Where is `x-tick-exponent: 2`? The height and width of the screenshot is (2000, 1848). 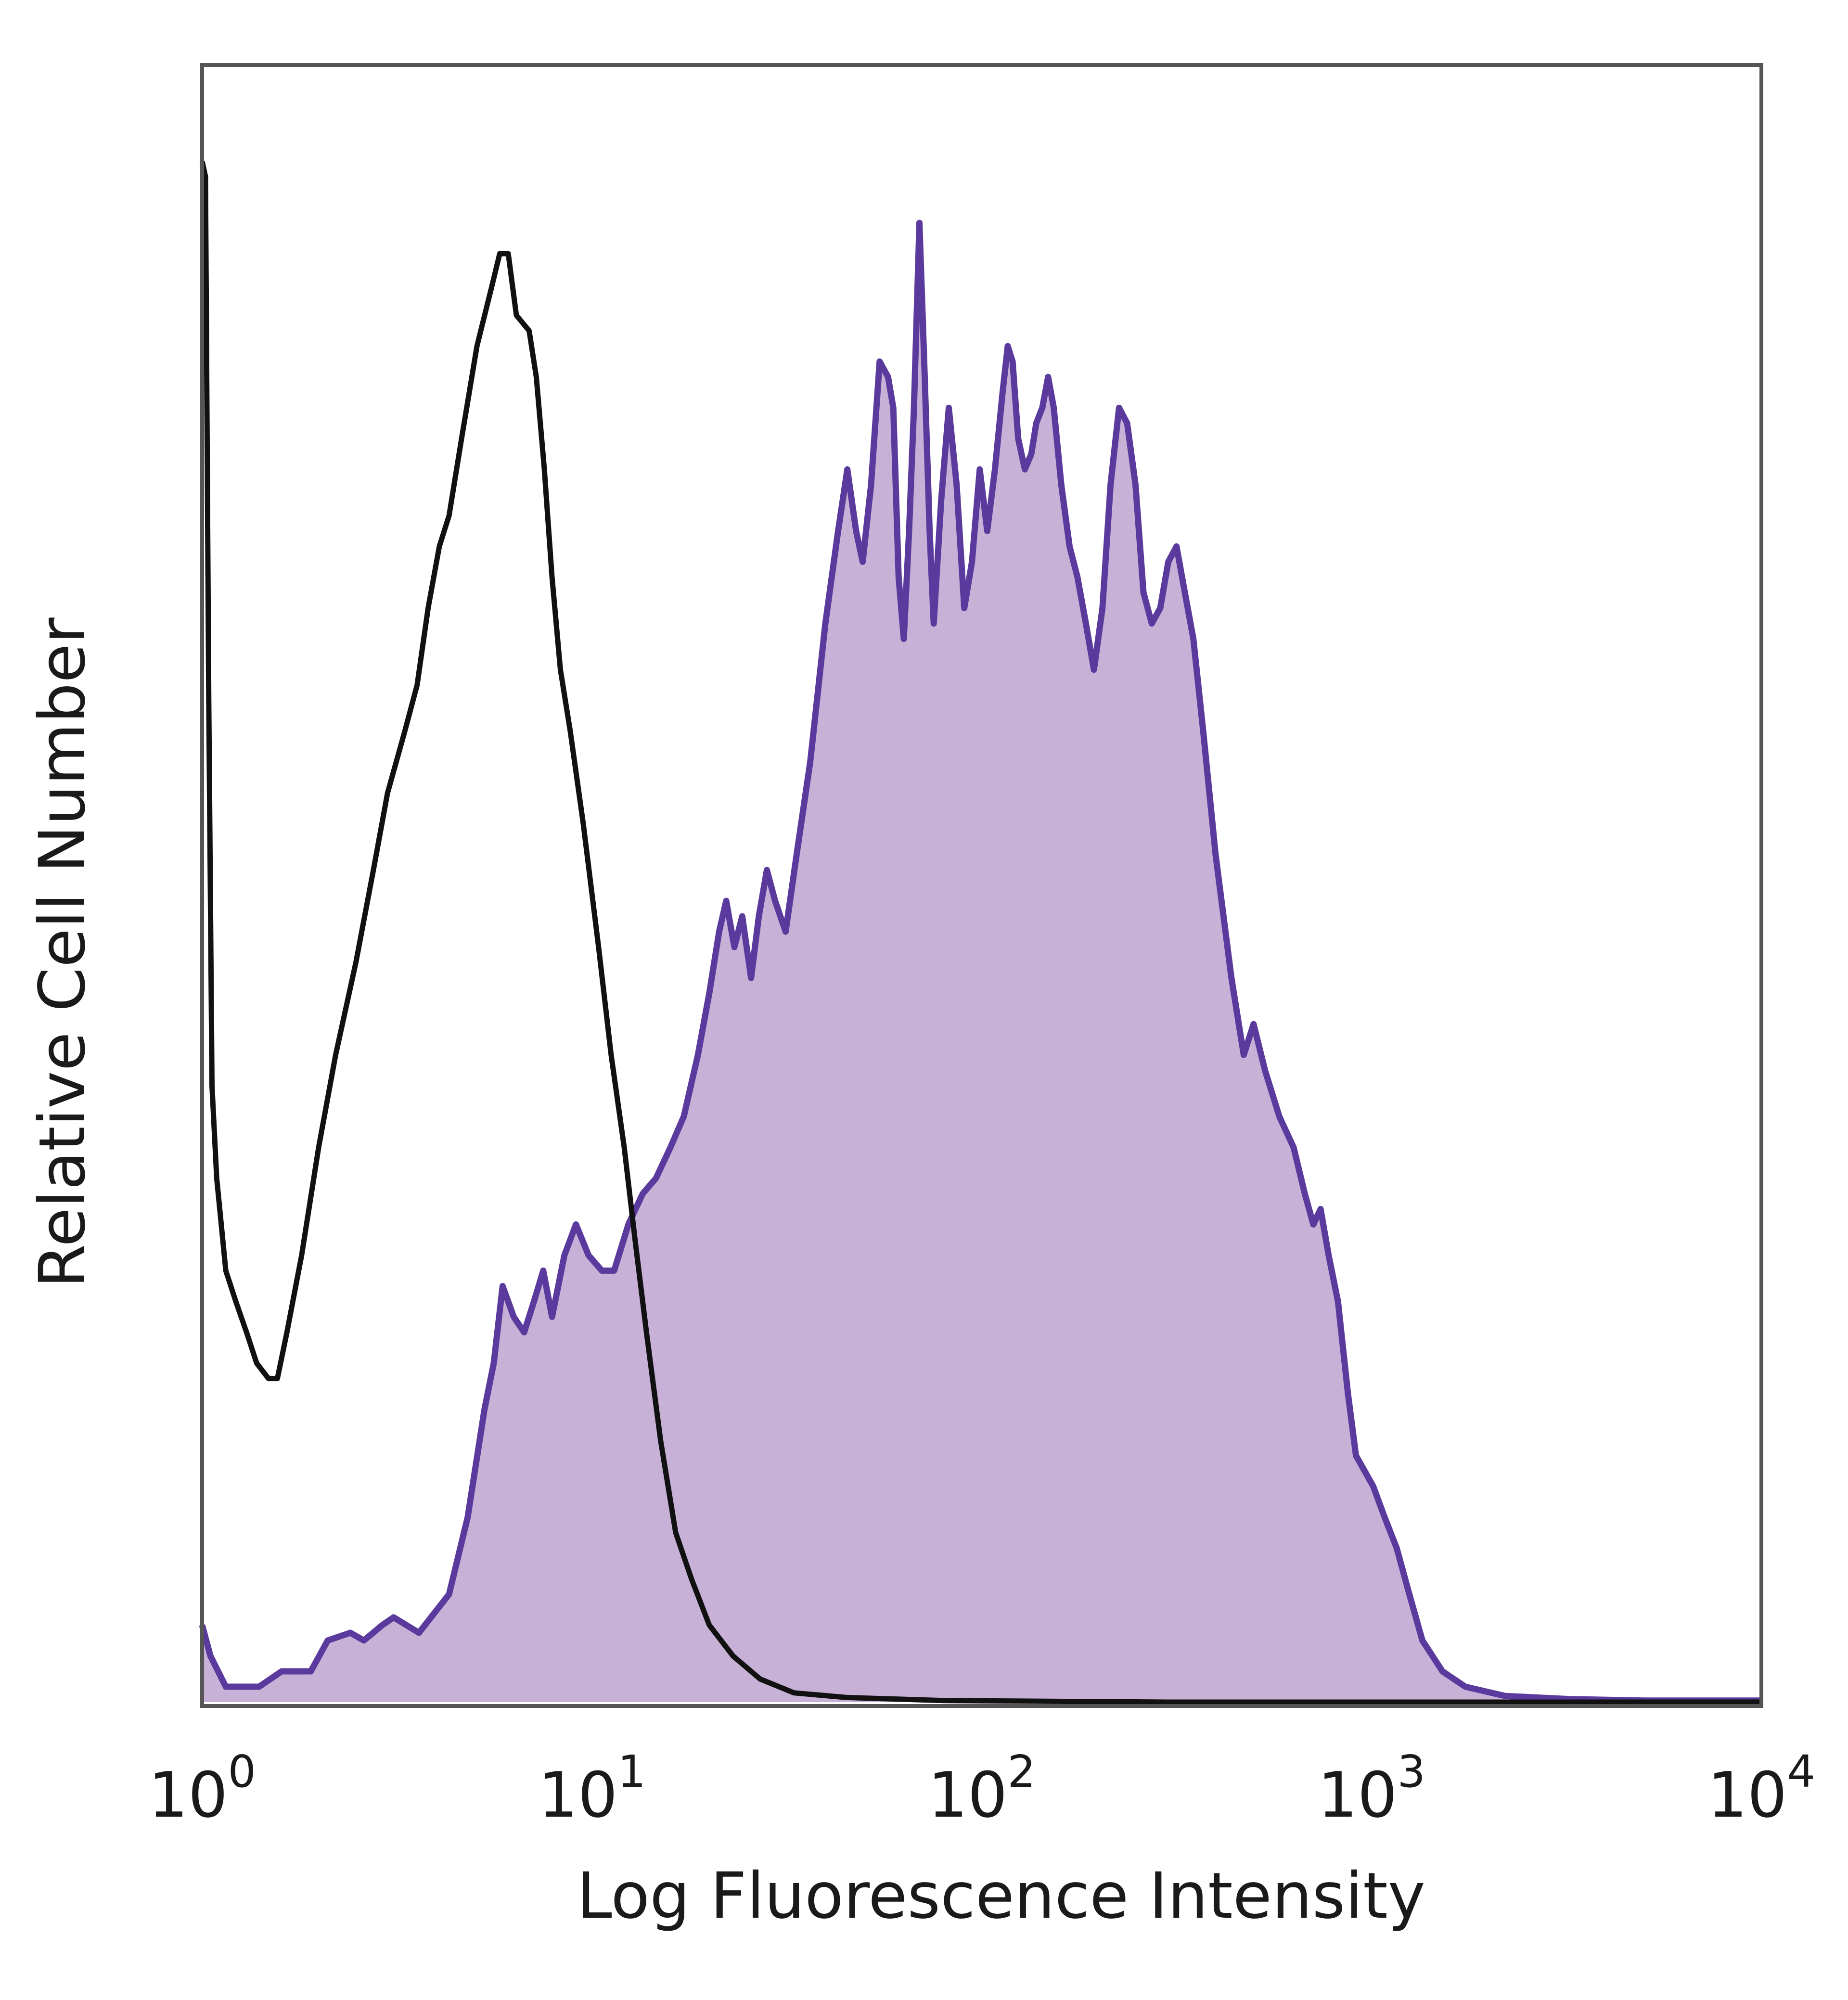
x-tick-exponent: 2 is located at coordinates (1021, 1771).